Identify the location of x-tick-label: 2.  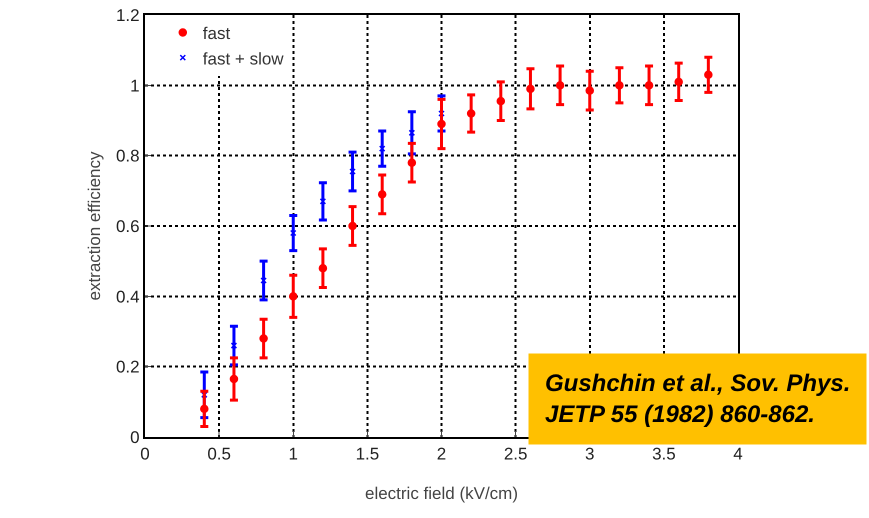
(441, 454).